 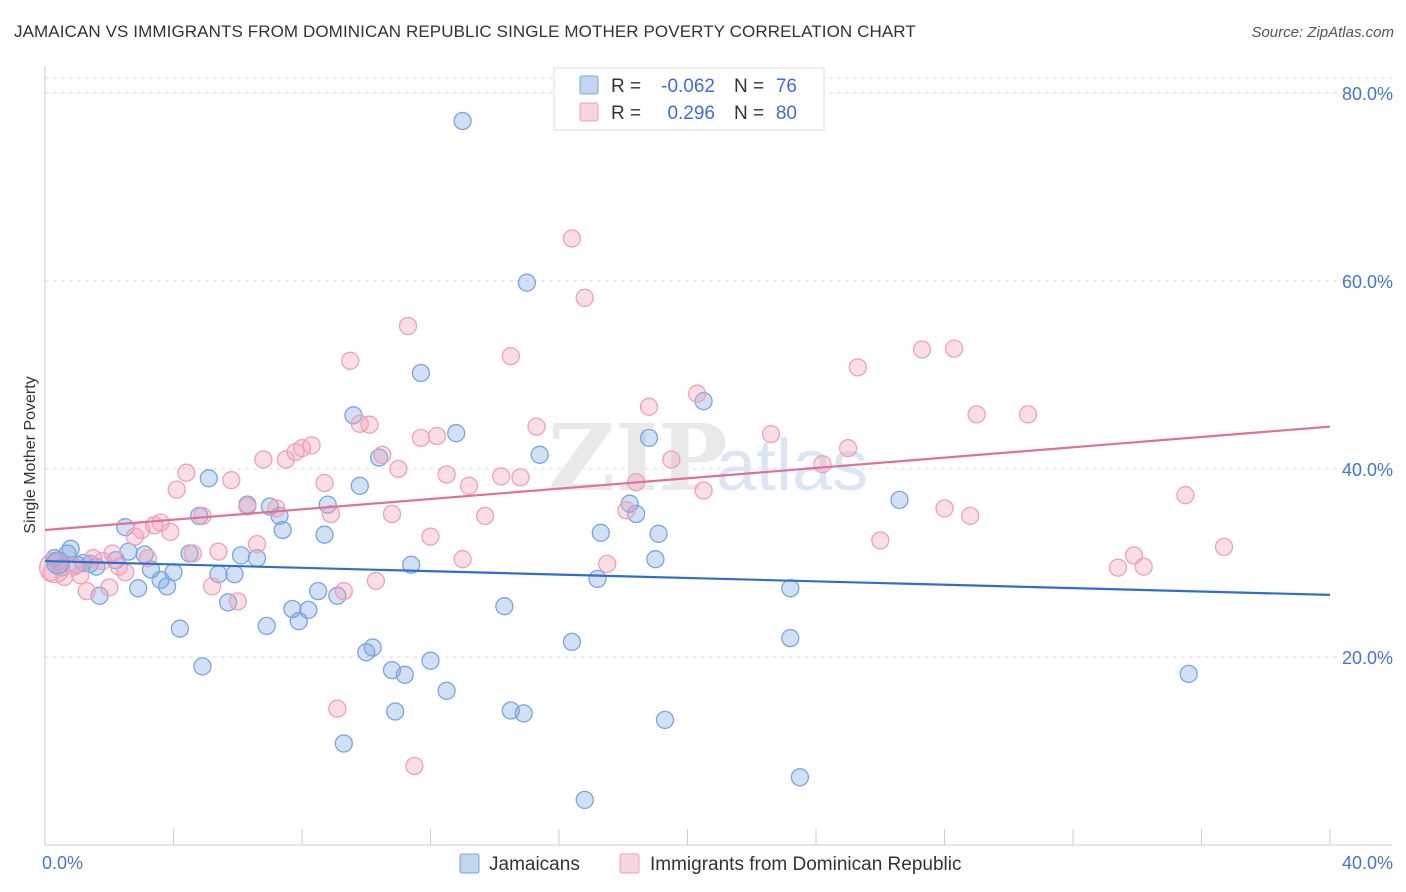 I want to click on watermark-zip: ZIP, so click(x=637, y=458).